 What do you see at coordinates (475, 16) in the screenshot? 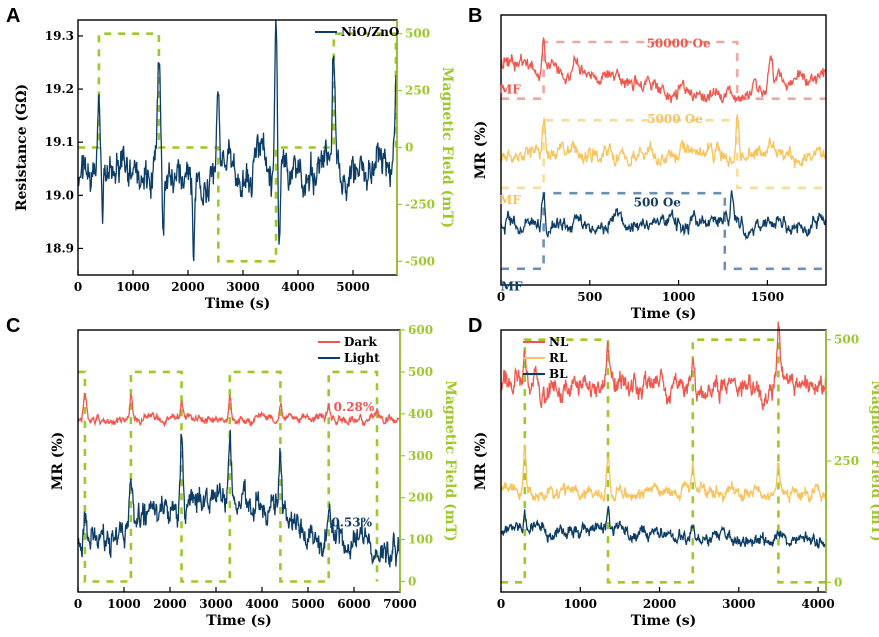
I see `panel-label-b: B` at bounding box center [475, 16].